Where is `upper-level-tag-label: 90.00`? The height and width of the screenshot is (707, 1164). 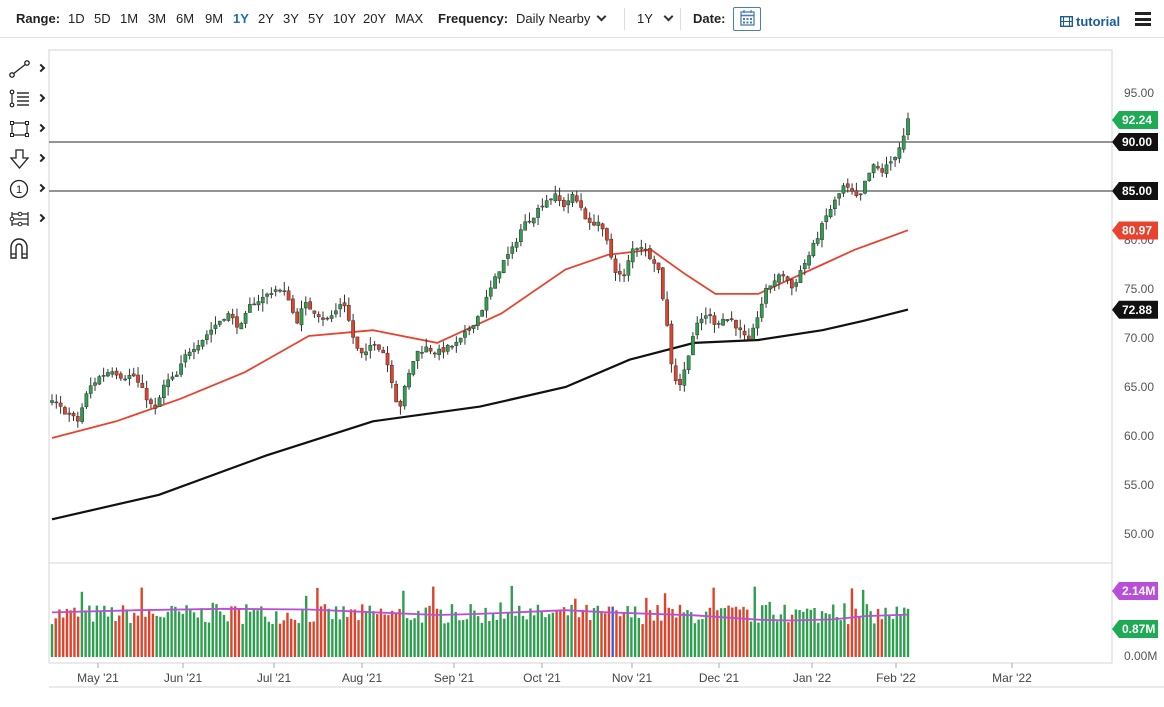 upper-level-tag-label: 90.00 is located at coordinates (1137, 142).